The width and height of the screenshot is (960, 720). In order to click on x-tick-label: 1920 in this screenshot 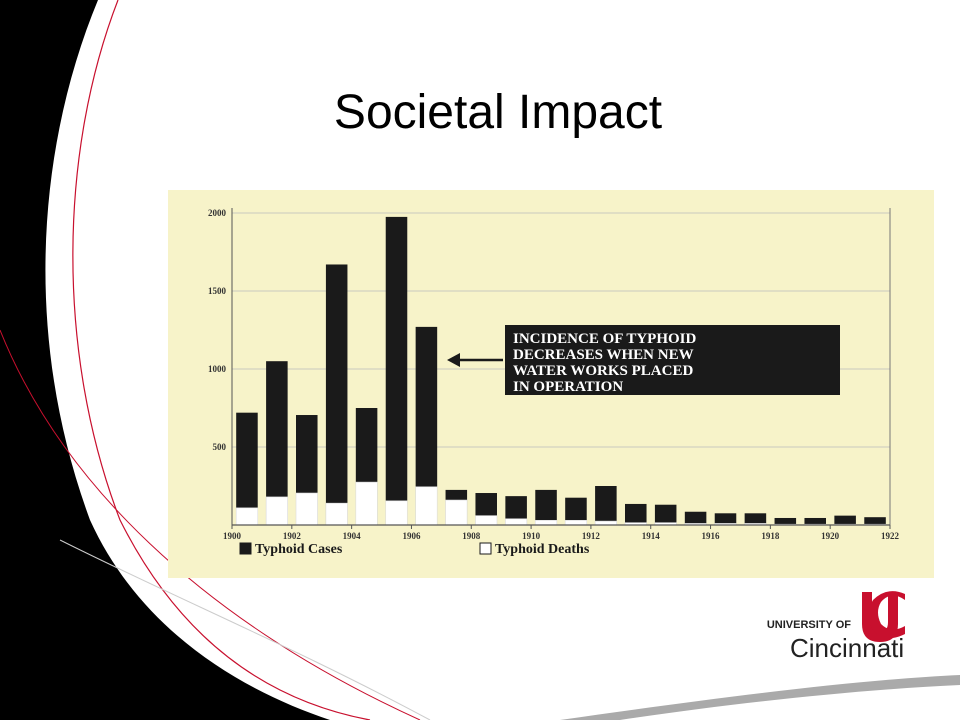, I will do `click(830, 536)`.